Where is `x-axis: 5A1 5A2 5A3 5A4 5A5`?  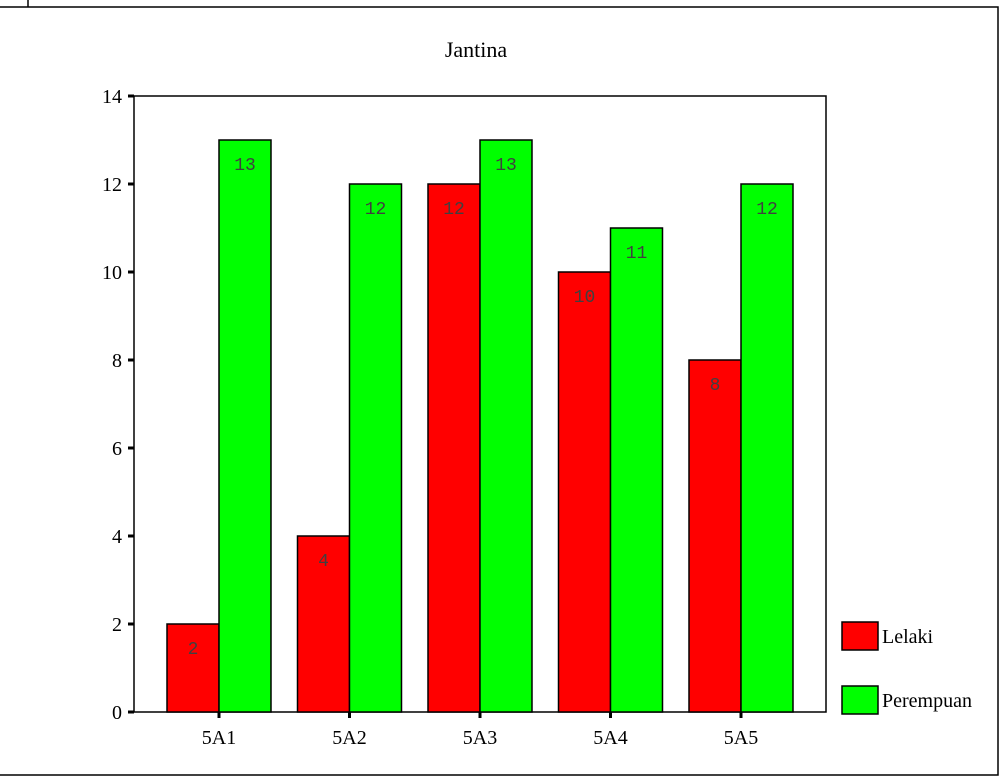 x-axis: 5A1 5A2 5A3 5A4 5A5 is located at coordinates (480, 730).